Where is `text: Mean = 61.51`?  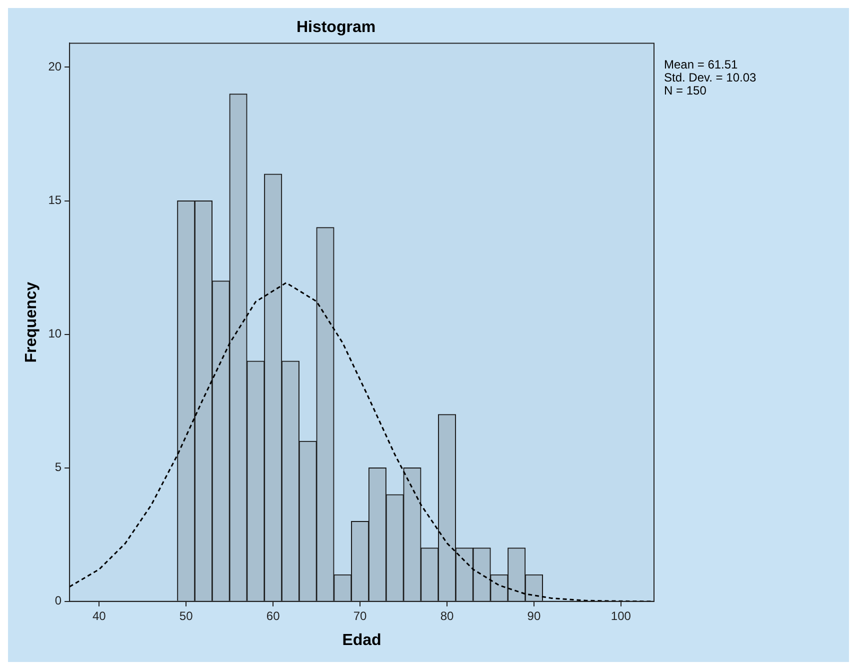 text: Mean = 61.51 is located at coordinates (701, 65).